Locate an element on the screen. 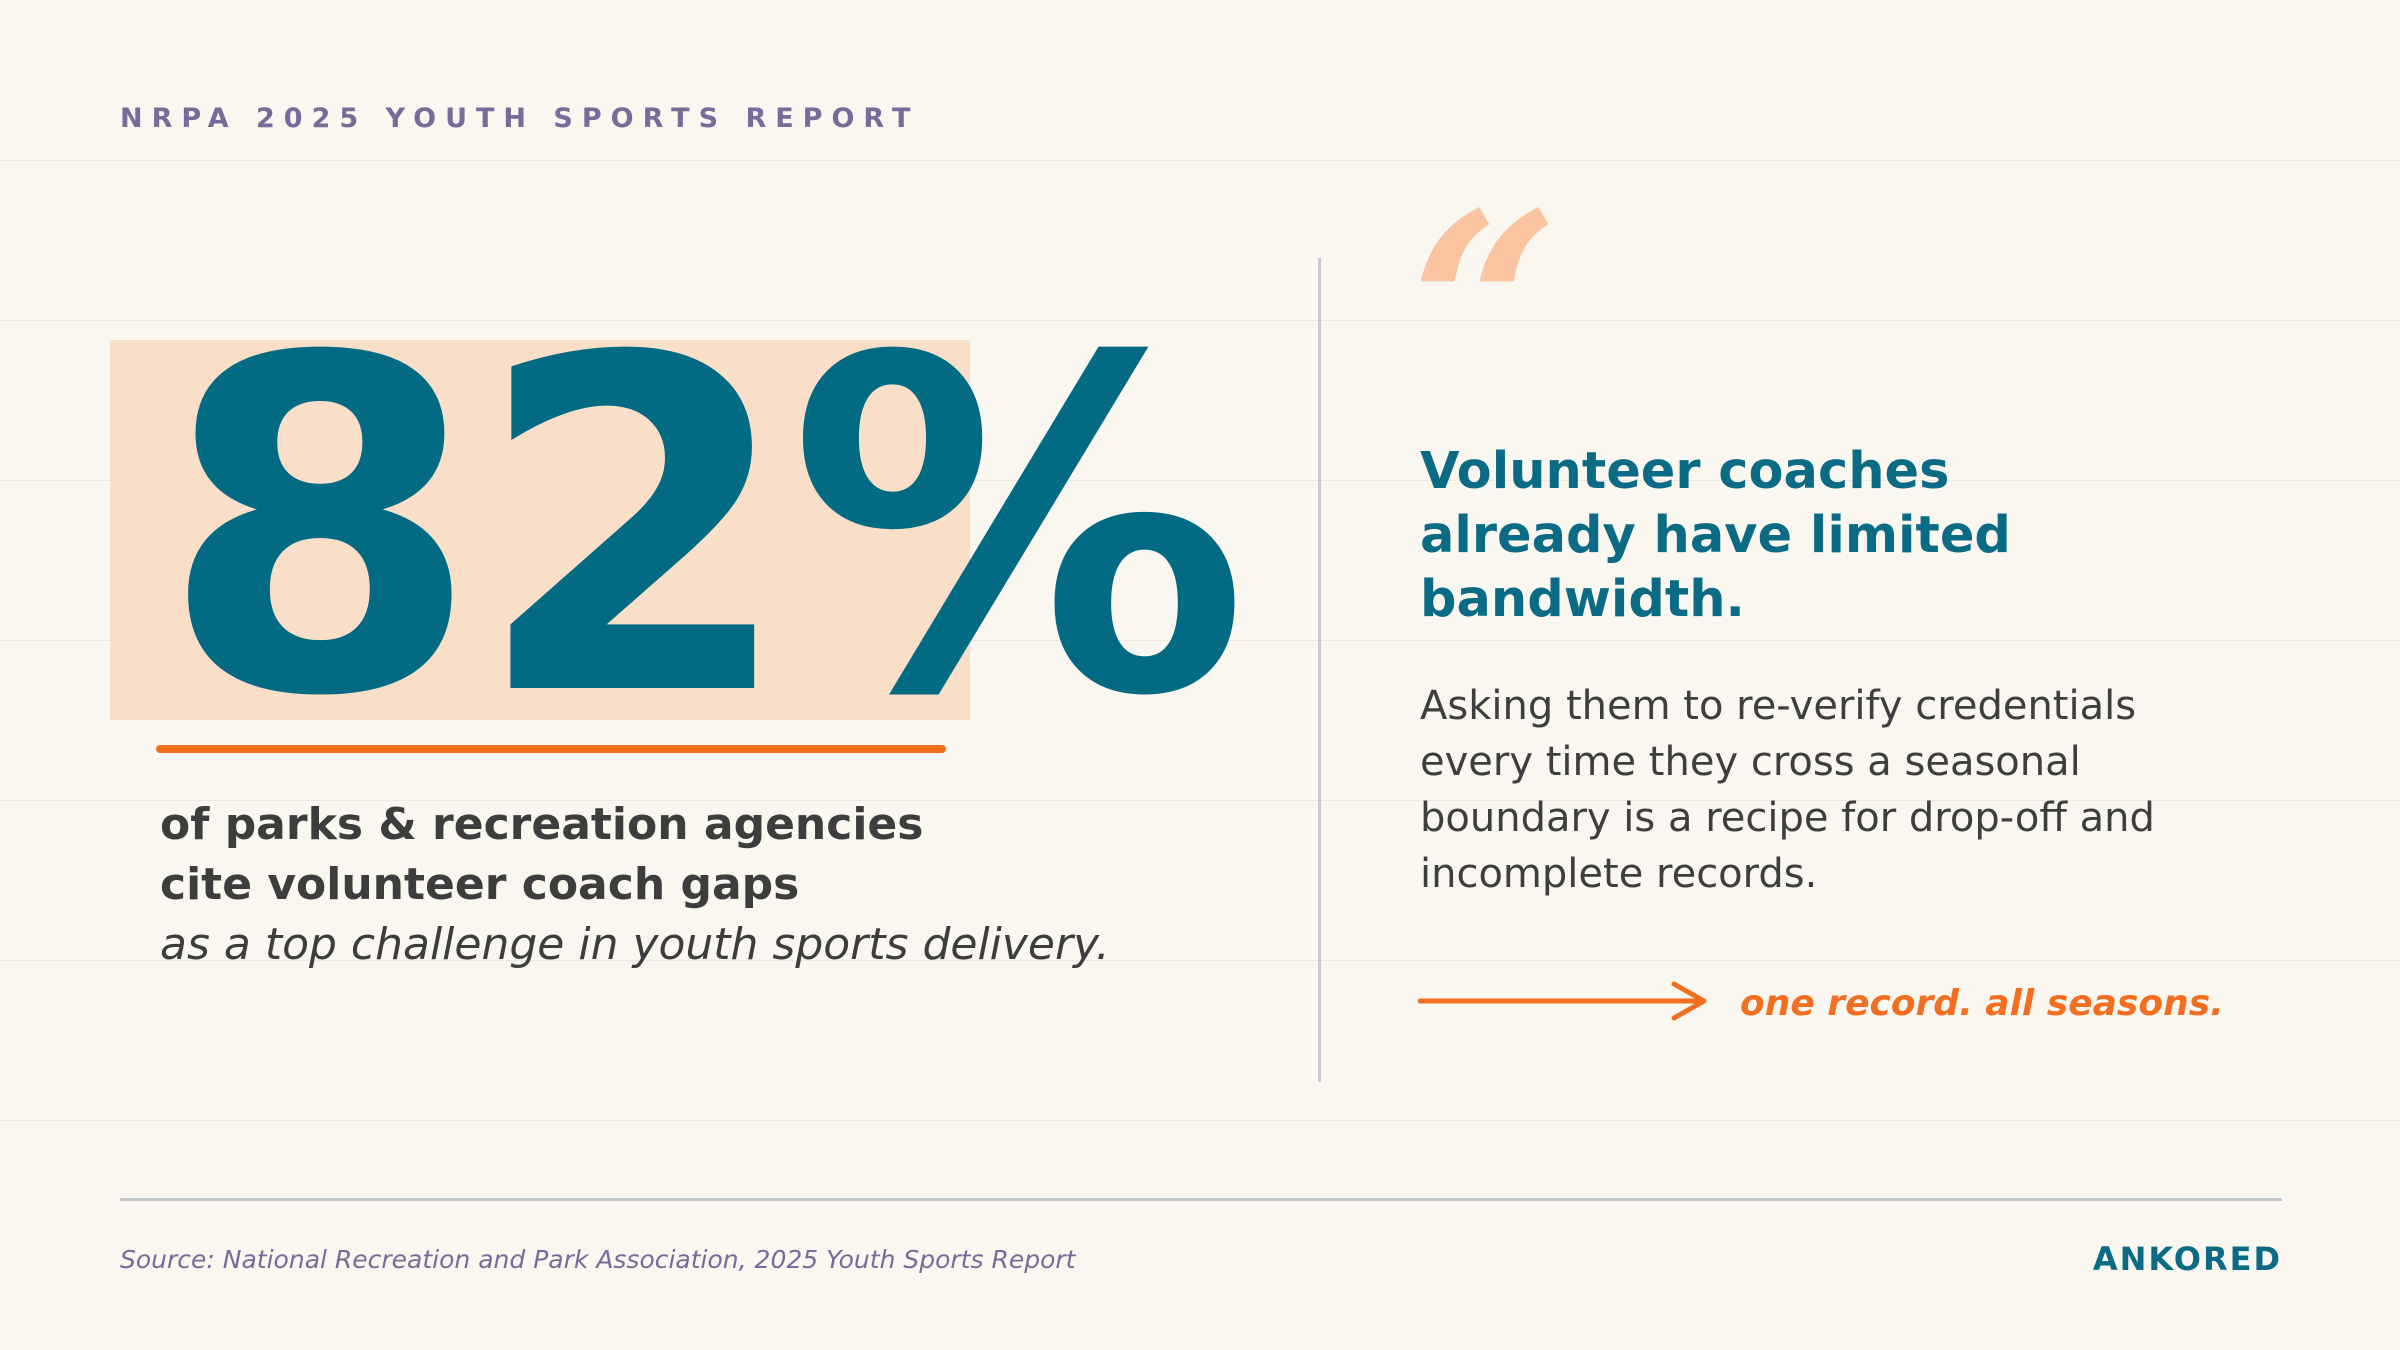  report-eyebrow: NRPA 2025 YOUTH SPORTS REPORT is located at coordinates (520, 118).